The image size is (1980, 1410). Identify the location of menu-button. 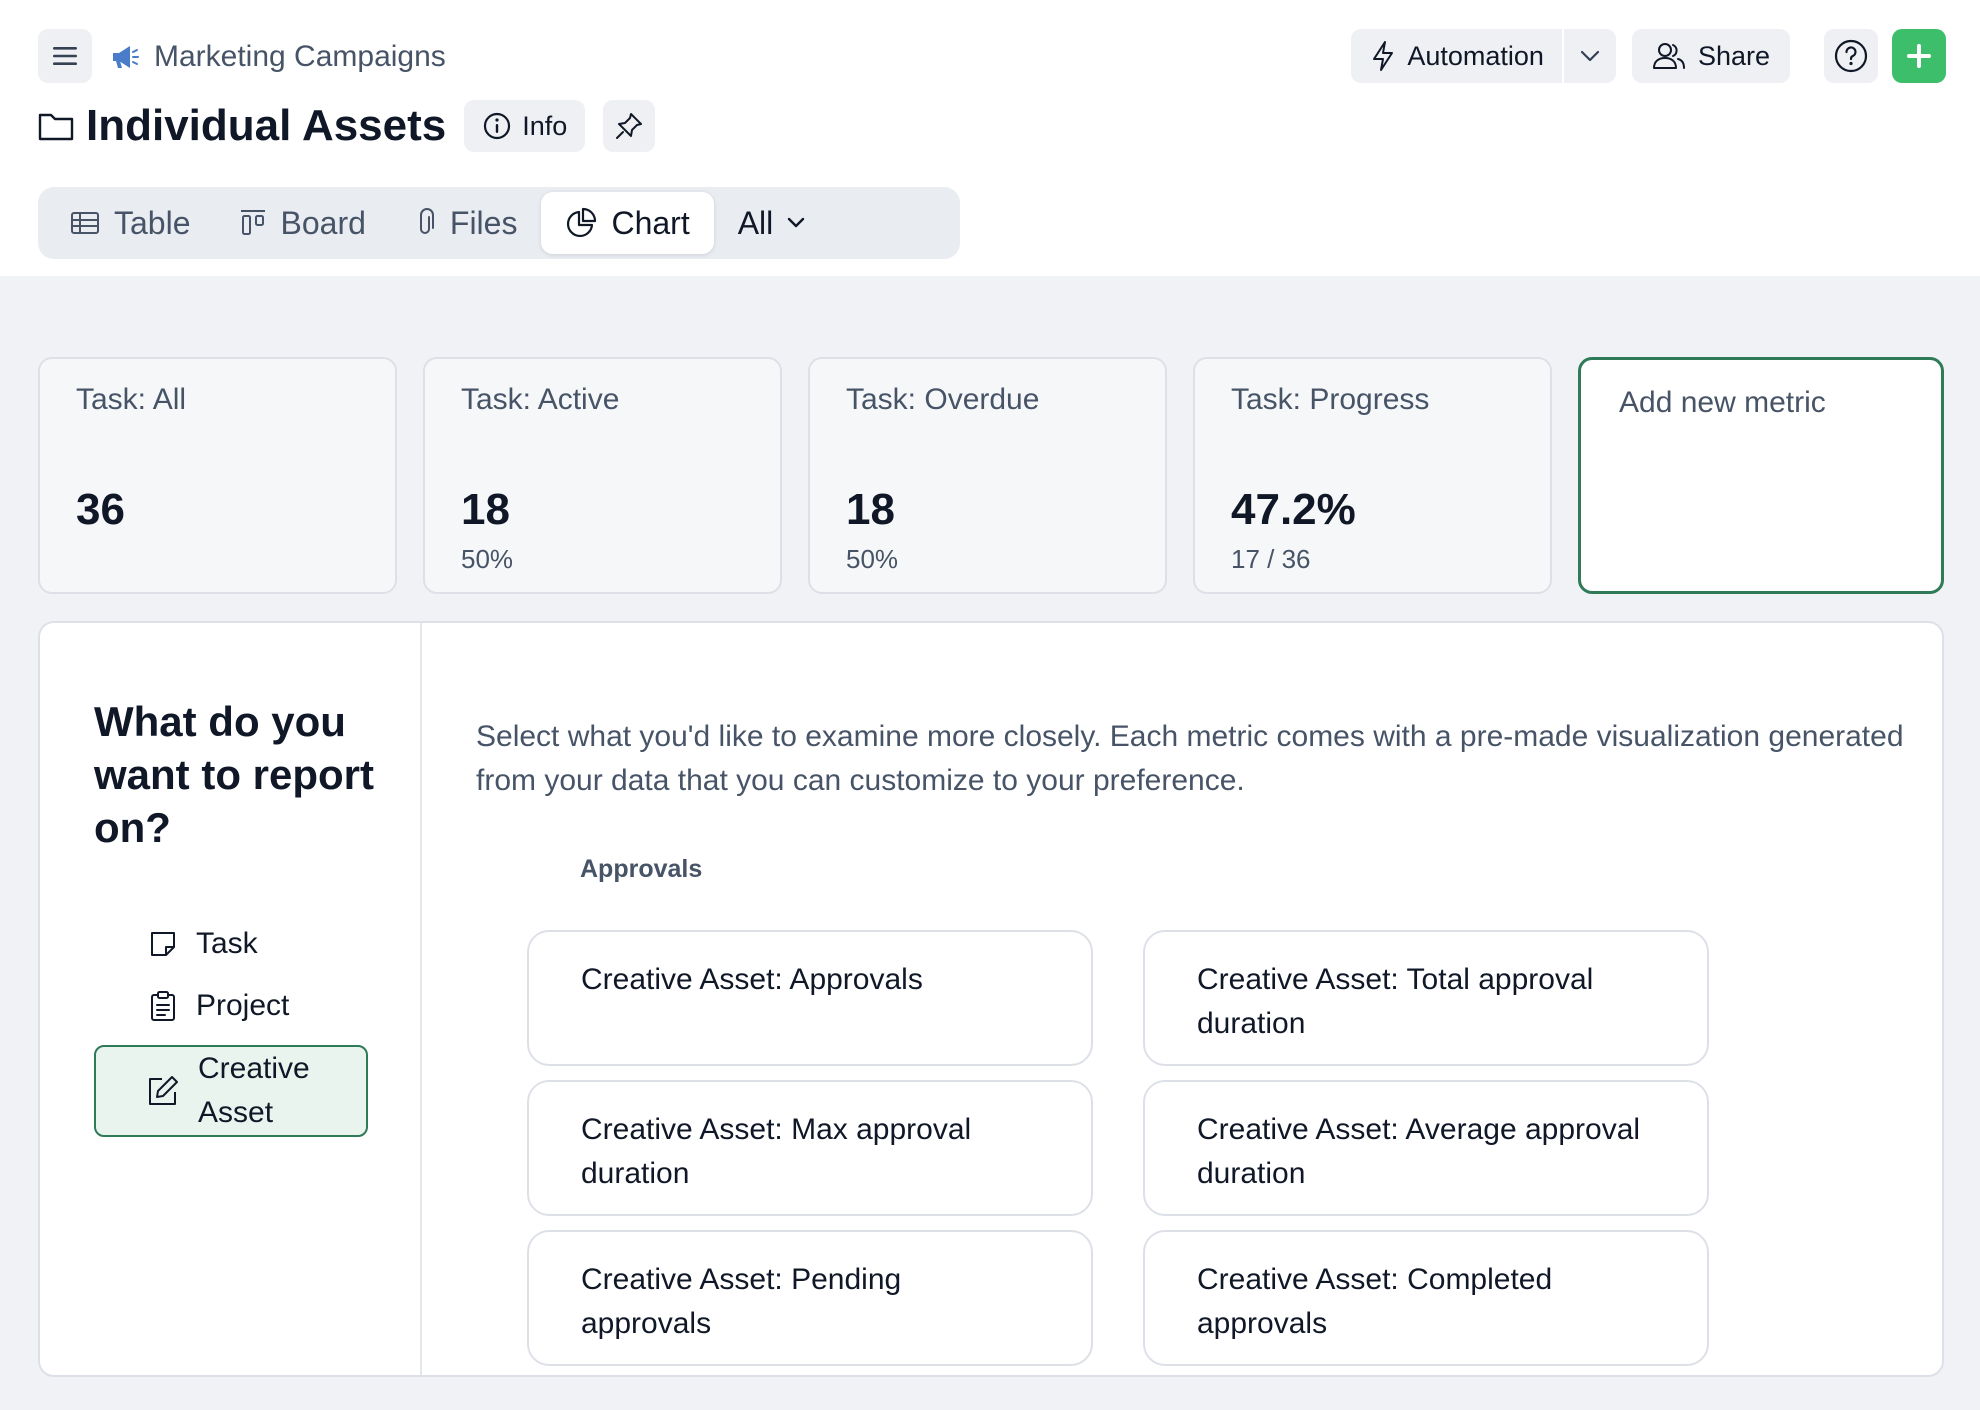
(65, 56).